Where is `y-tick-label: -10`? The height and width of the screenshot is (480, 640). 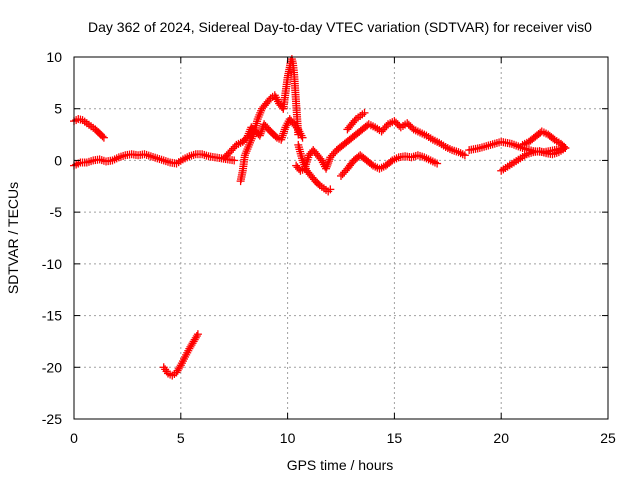 y-tick-label: -10 is located at coordinates (52, 264).